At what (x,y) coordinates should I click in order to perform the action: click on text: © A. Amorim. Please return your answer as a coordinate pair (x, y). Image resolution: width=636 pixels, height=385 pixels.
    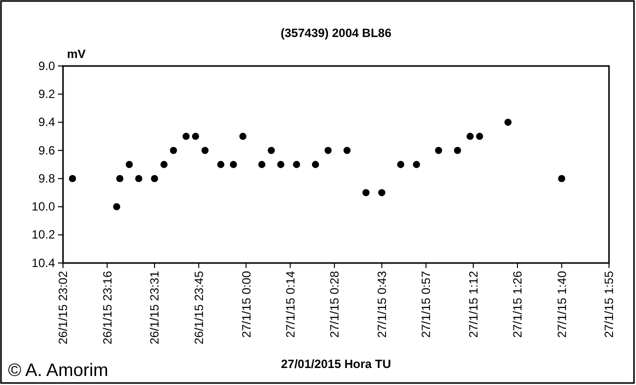
    Looking at the image, I should click on (58, 370).